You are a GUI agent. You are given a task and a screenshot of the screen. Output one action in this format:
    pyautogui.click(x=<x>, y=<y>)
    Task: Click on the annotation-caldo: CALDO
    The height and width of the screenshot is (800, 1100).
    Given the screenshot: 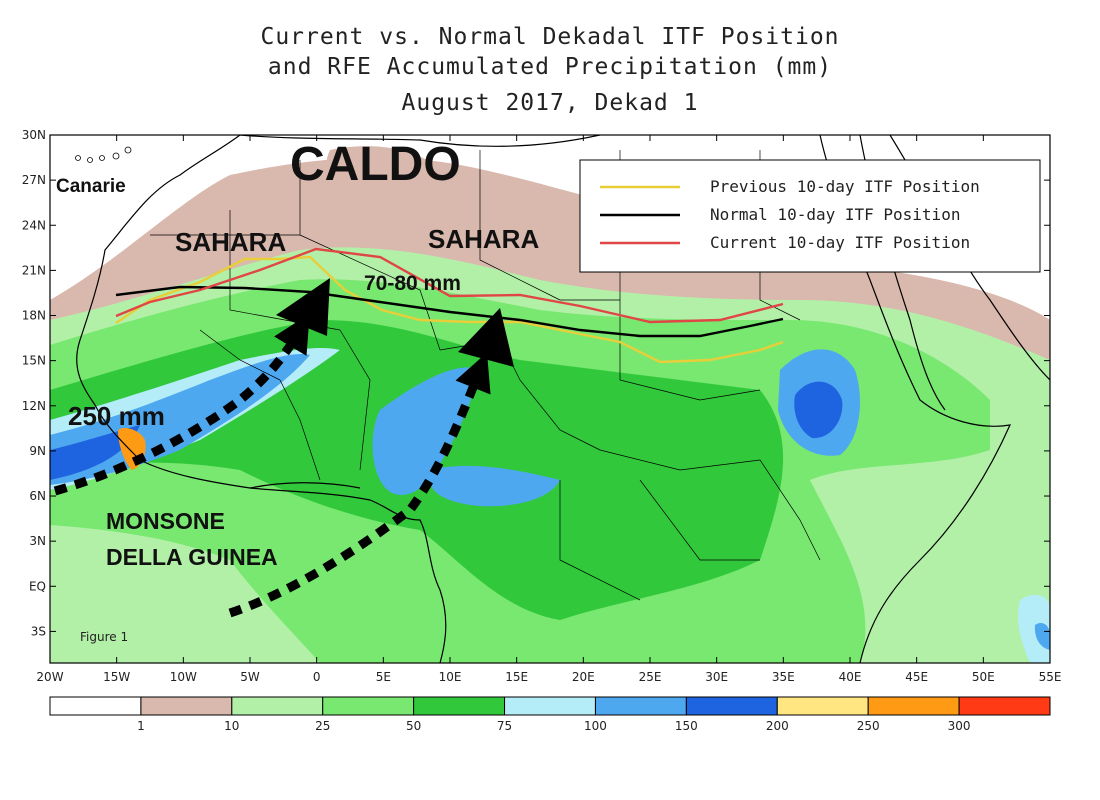 What is the action you would take?
    pyautogui.click(x=375, y=164)
    